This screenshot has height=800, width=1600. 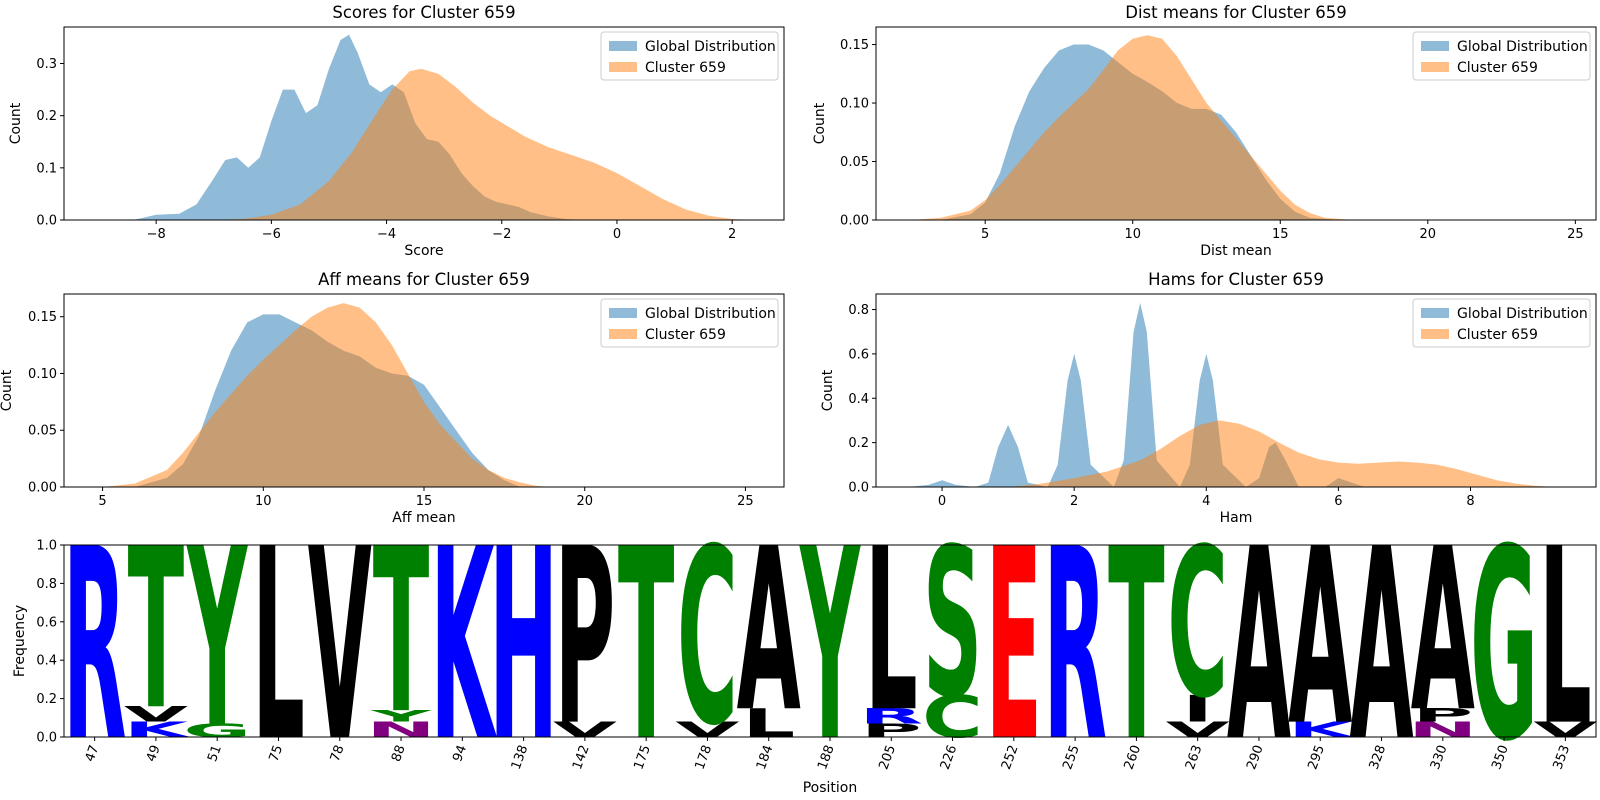 I want to click on x-tick-label: 5, so click(x=102, y=501).